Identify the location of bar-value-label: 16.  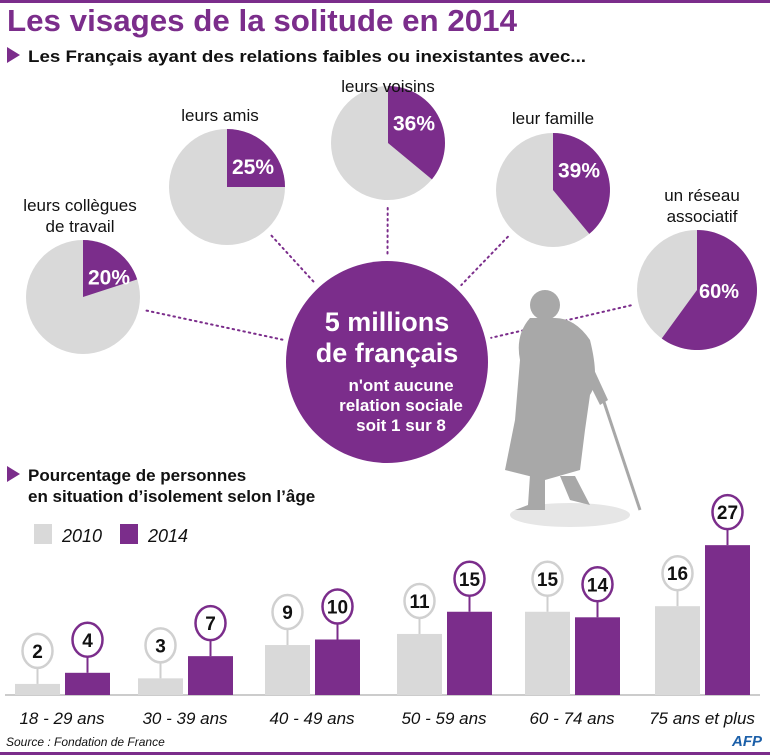
(677, 574).